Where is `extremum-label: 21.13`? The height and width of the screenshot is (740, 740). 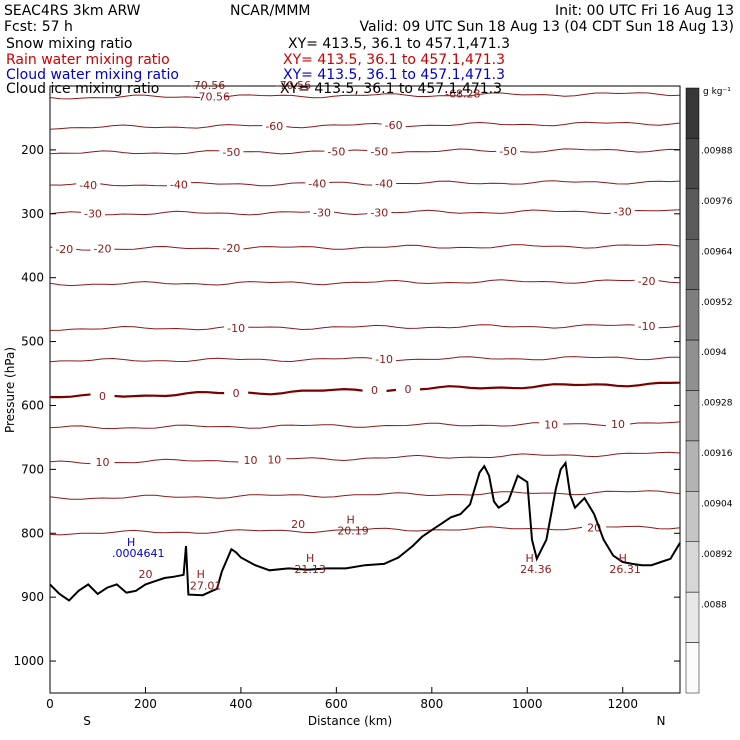
extremum-label: 21.13 is located at coordinates (310, 569).